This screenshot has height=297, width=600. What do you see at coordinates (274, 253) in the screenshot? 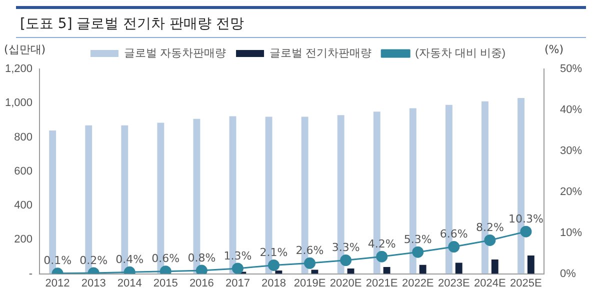
I see `data-label: 2.1%` at bounding box center [274, 253].